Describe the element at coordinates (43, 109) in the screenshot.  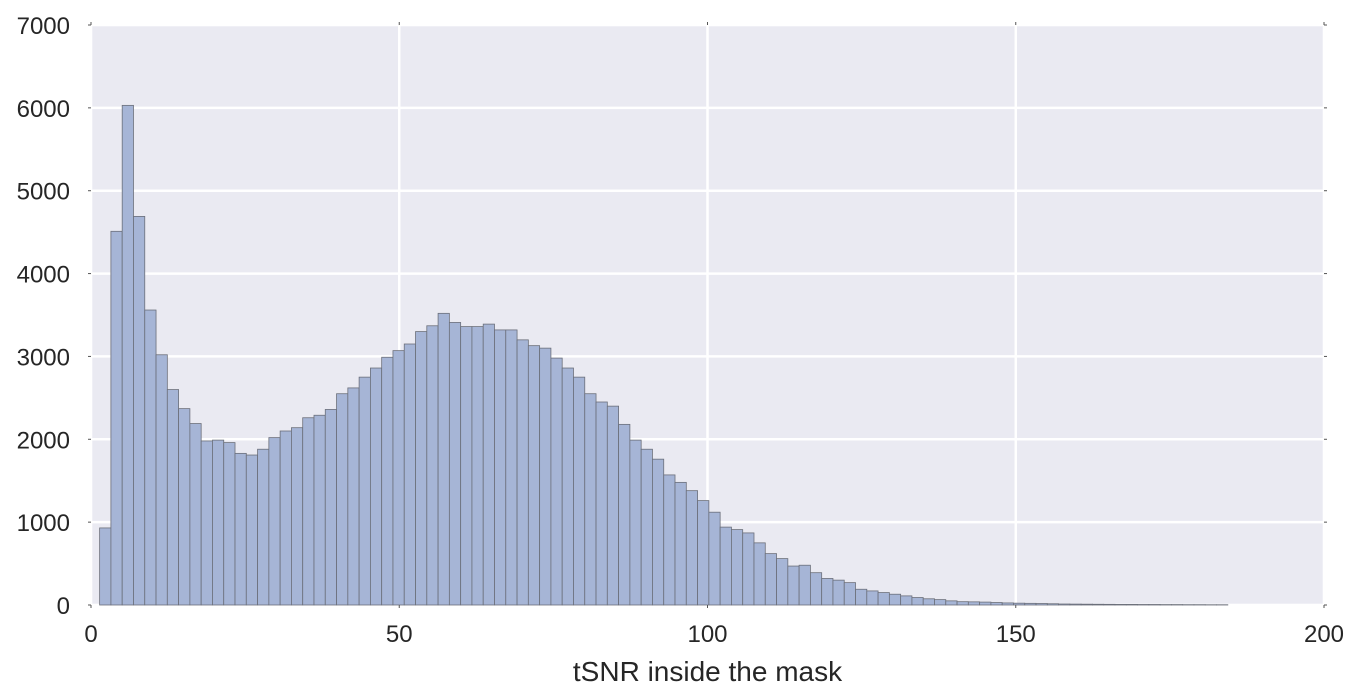
I see `y-tick-label: 6000` at that location.